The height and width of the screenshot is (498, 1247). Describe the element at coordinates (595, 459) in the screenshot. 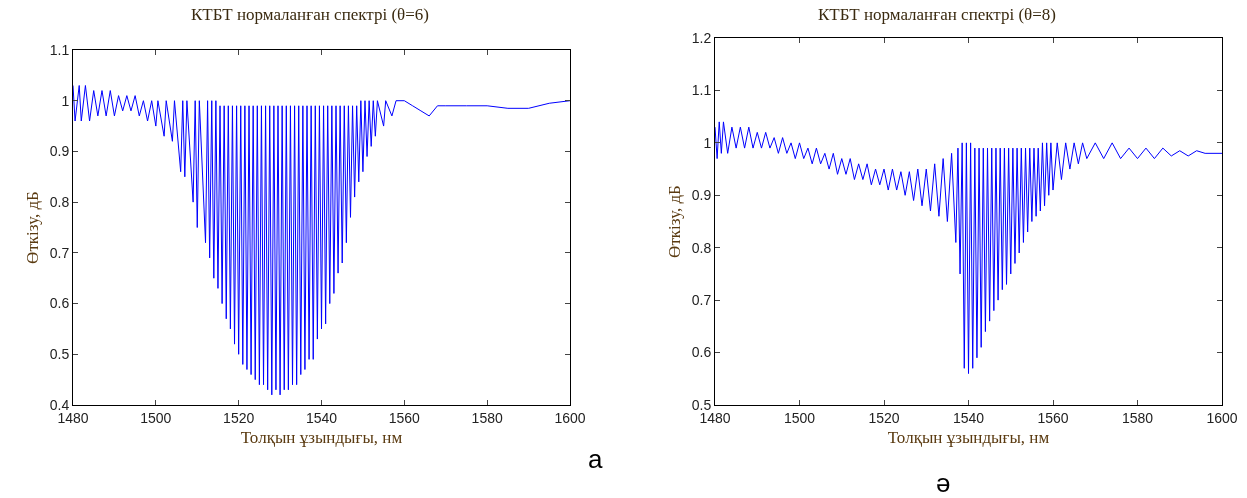

I see `text: а` at that location.